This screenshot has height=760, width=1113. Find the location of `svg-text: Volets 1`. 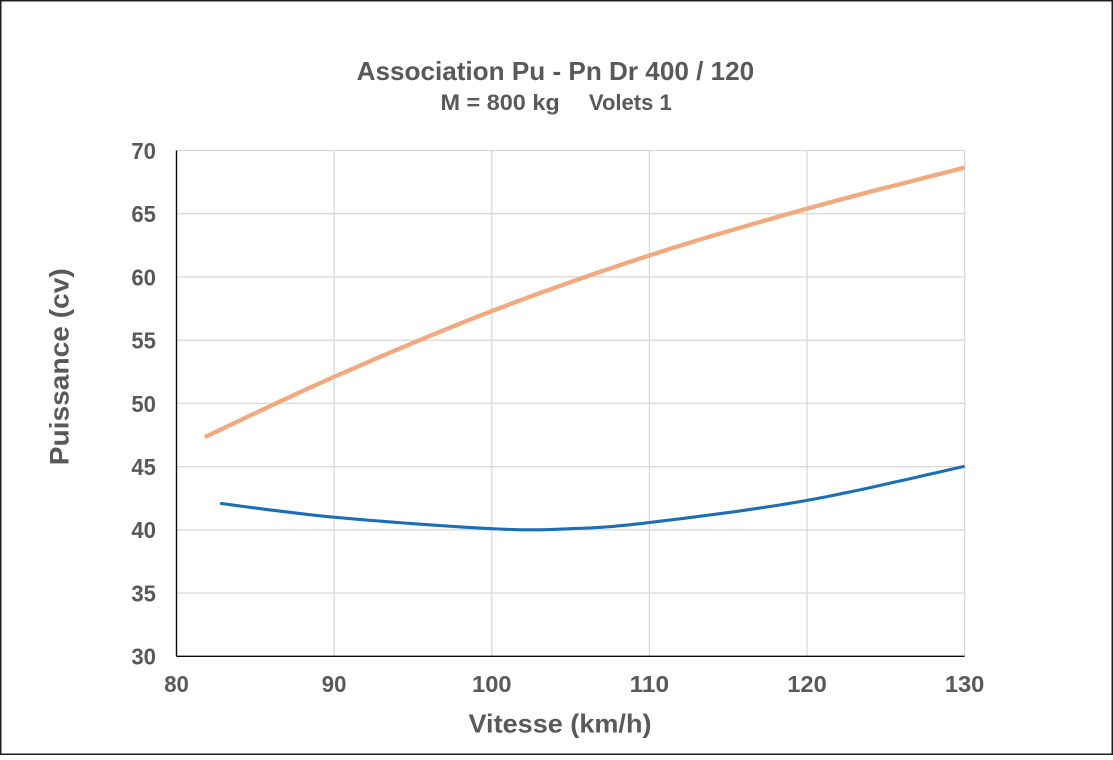

svg-text: Volets 1 is located at coordinates (630, 102).